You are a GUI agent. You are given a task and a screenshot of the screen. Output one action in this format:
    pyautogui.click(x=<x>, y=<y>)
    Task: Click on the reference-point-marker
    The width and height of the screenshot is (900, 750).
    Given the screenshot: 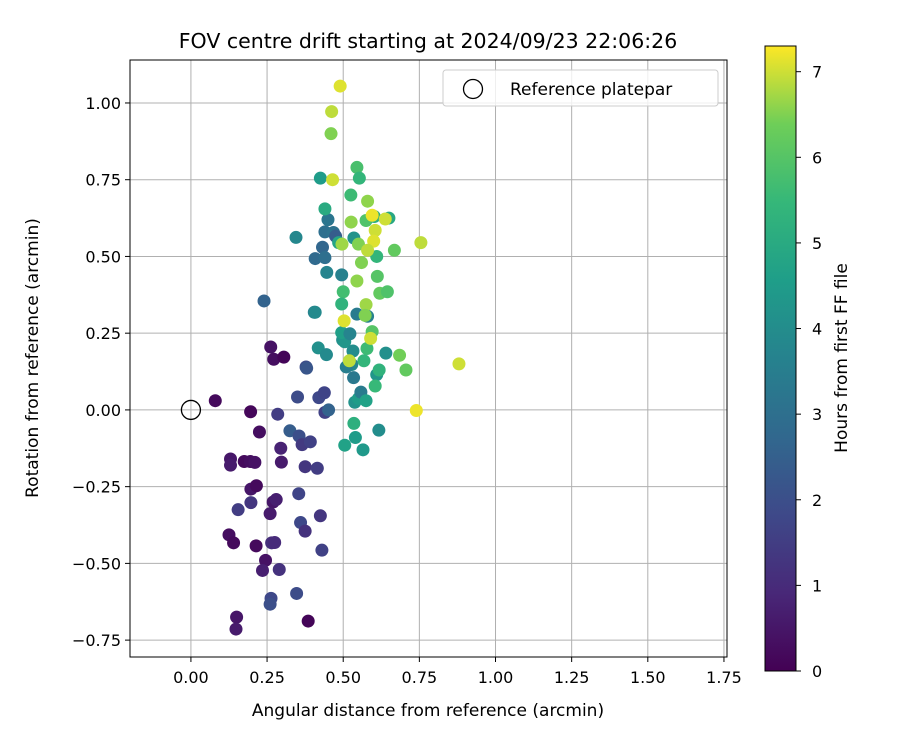 What is the action you would take?
    pyautogui.click(x=191, y=410)
    